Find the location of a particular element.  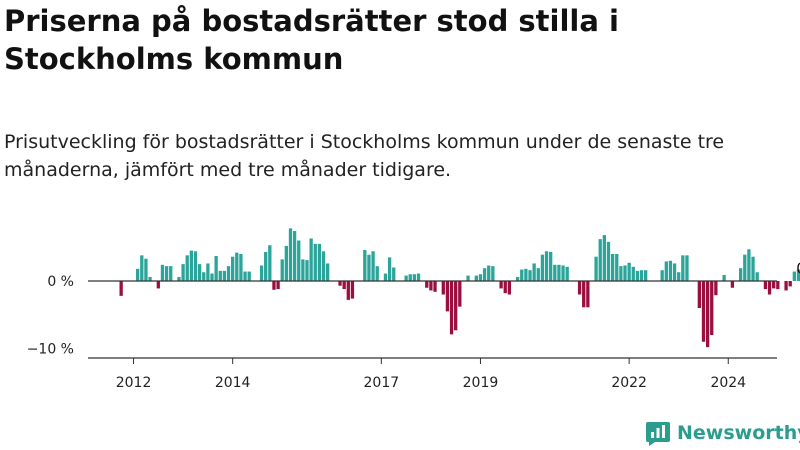

y-tick-label: 0 % is located at coordinates (60, 282).